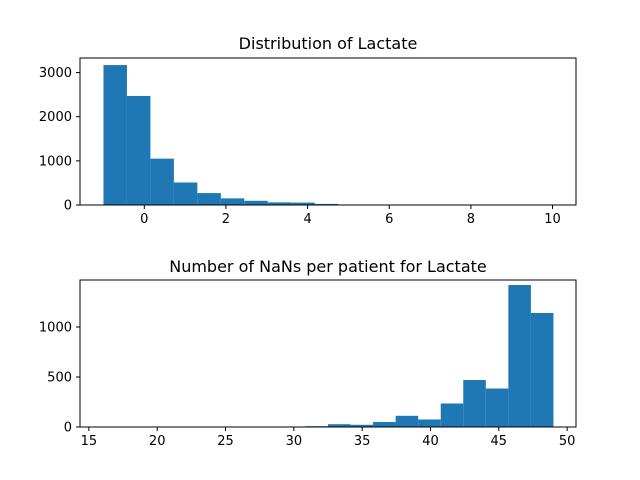 The image size is (640, 480). What do you see at coordinates (307, 219) in the screenshot?
I see `x-tick-label: 4` at bounding box center [307, 219].